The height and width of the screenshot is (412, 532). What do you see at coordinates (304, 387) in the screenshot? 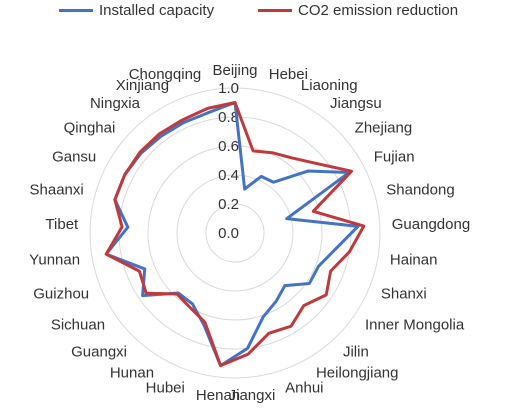
I see `category-label: Anhui` at bounding box center [304, 387].